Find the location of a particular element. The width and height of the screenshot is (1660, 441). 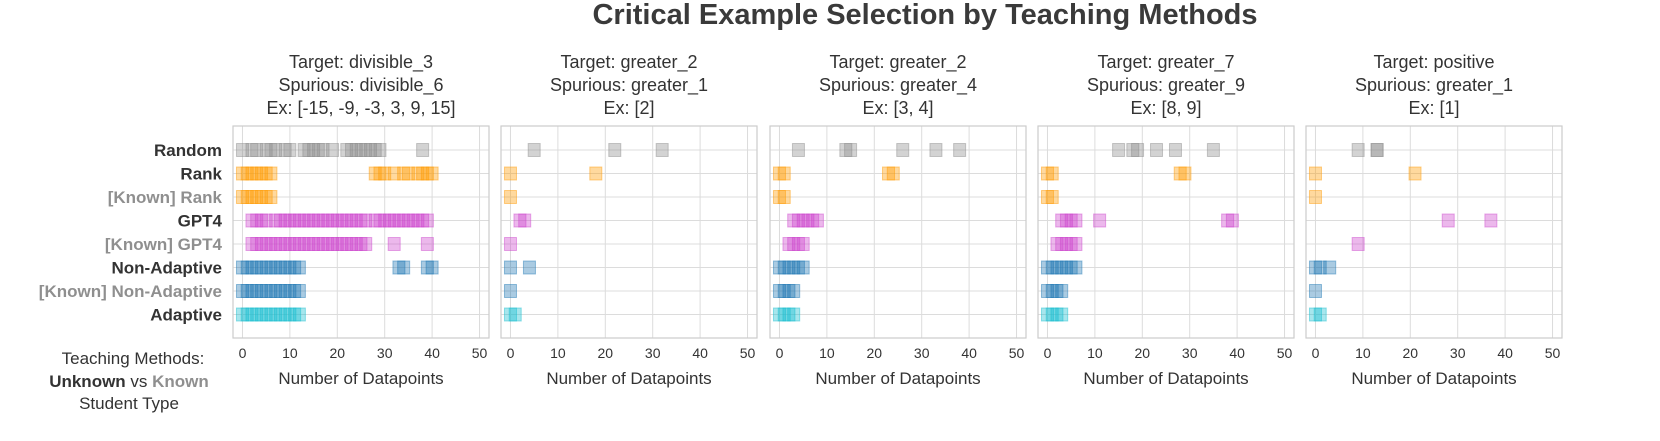

row-label: GPT4 is located at coordinates (200, 221).